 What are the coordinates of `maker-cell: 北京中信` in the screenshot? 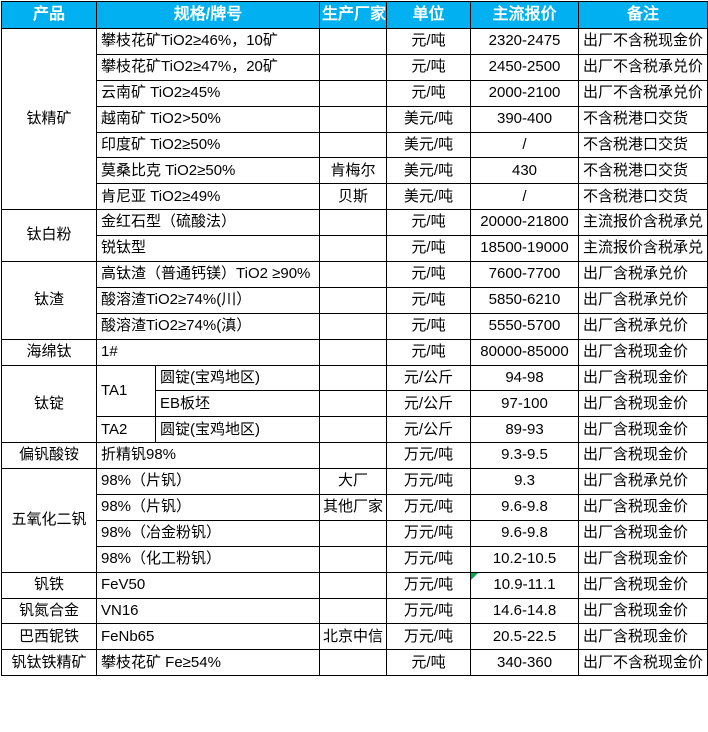 It's located at (353, 637).